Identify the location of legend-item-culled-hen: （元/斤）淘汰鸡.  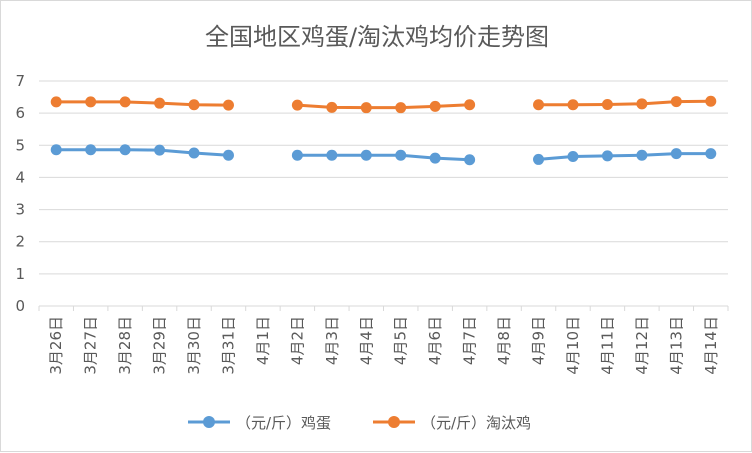
(452, 423).